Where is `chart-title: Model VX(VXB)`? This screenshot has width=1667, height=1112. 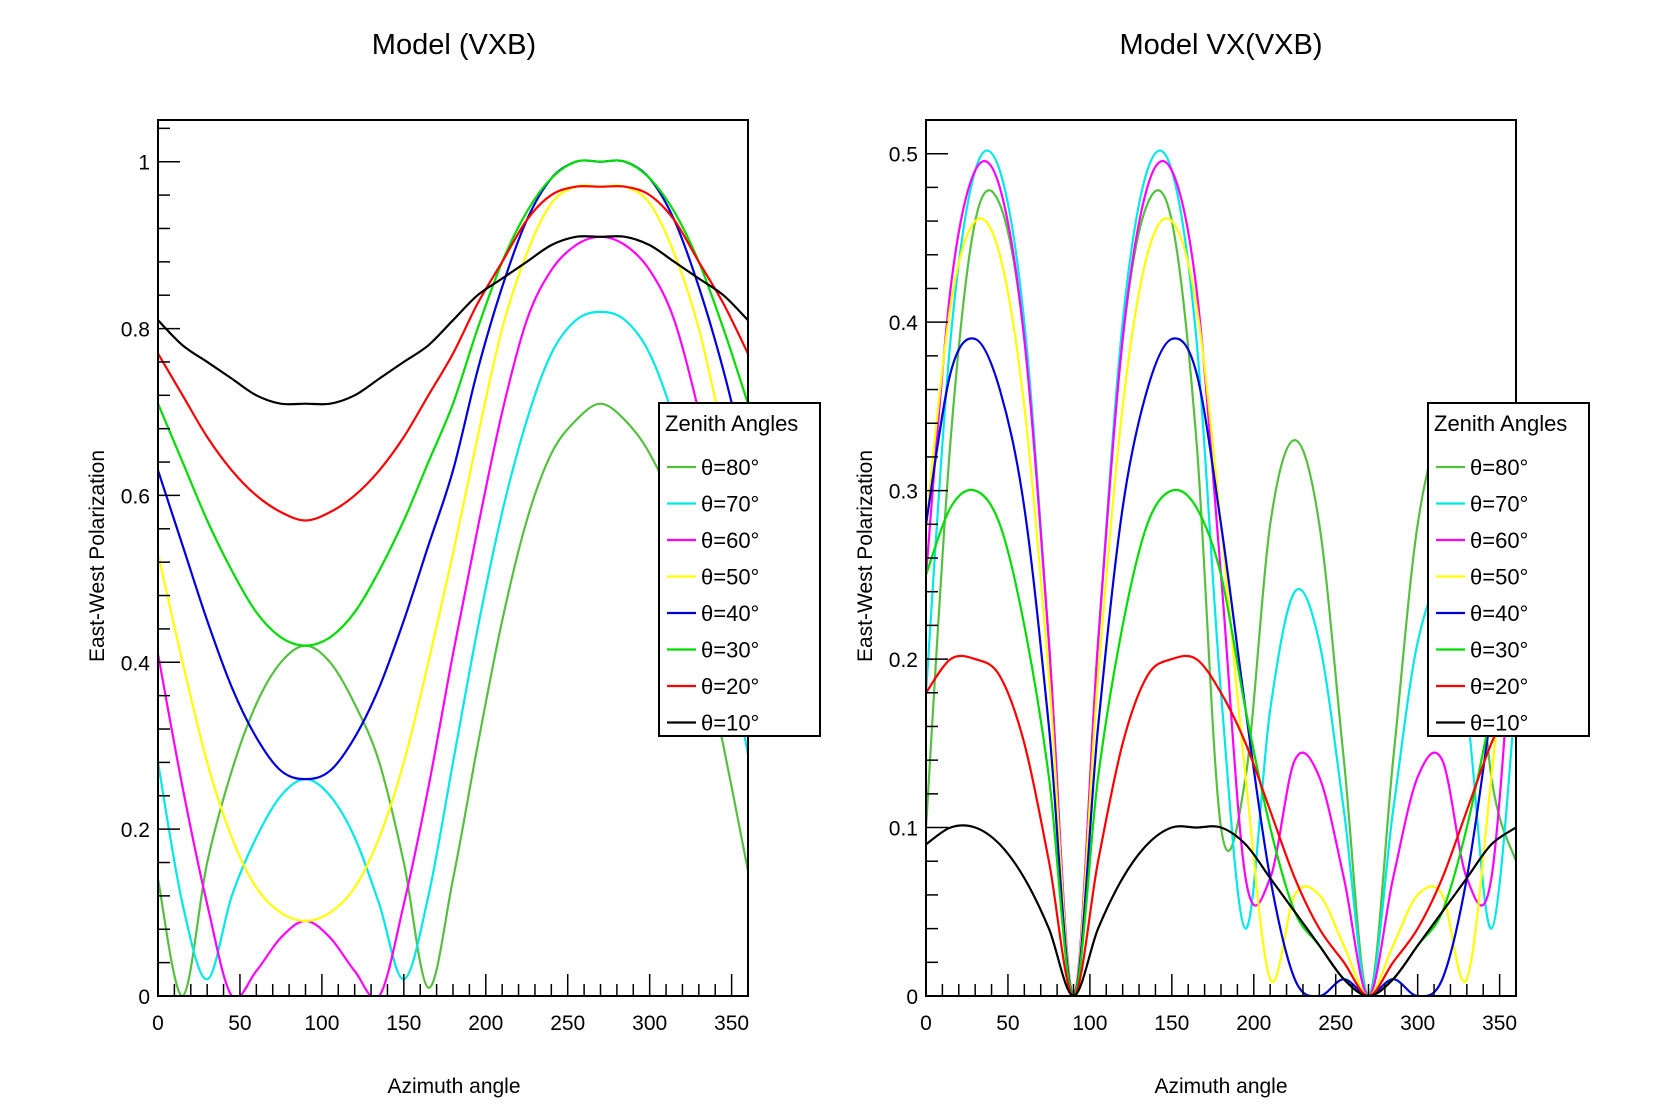 chart-title: Model VX(VXB) is located at coordinates (1220, 45).